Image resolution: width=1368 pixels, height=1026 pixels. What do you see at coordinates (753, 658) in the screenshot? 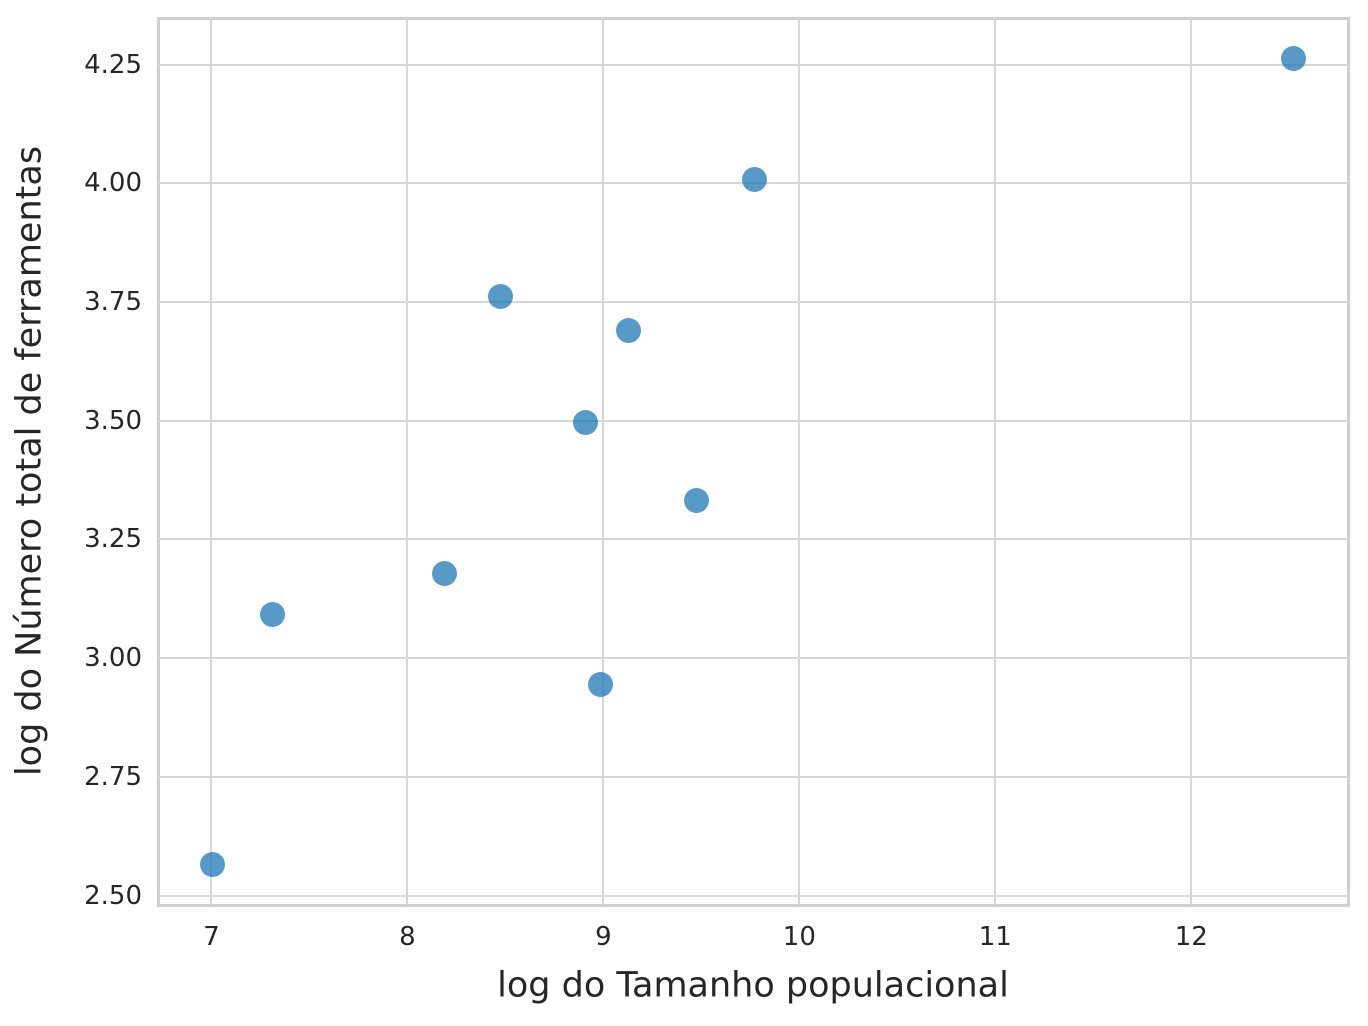
I see `y-gridline-3.00` at bounding box center [753, 658].